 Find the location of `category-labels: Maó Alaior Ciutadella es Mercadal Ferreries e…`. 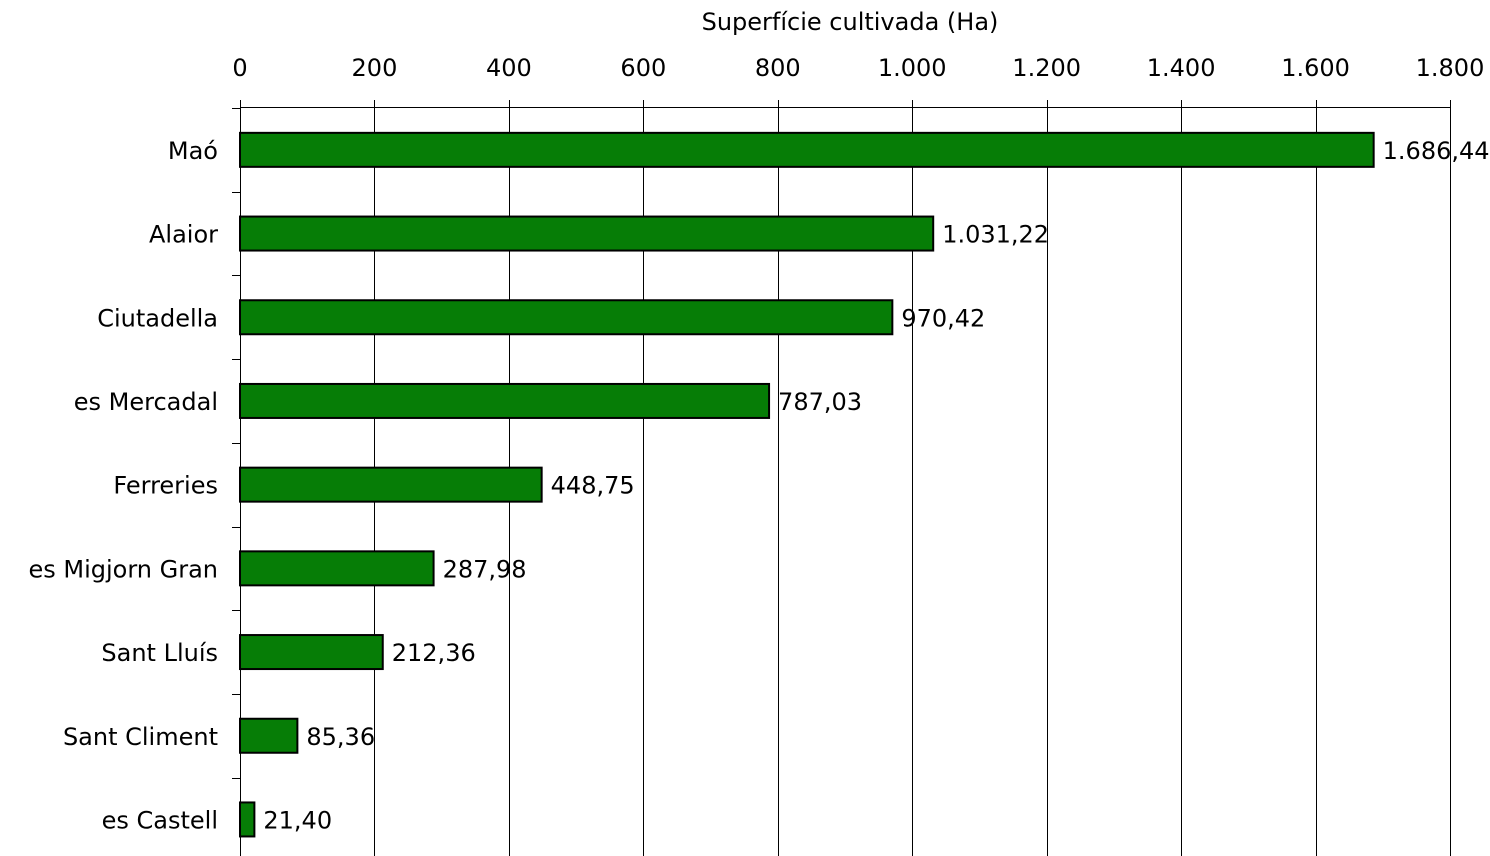

category-labels: Maó Alaior Ciutadella es Mercadal Ferreries e… is located at coordinates (123, 486).